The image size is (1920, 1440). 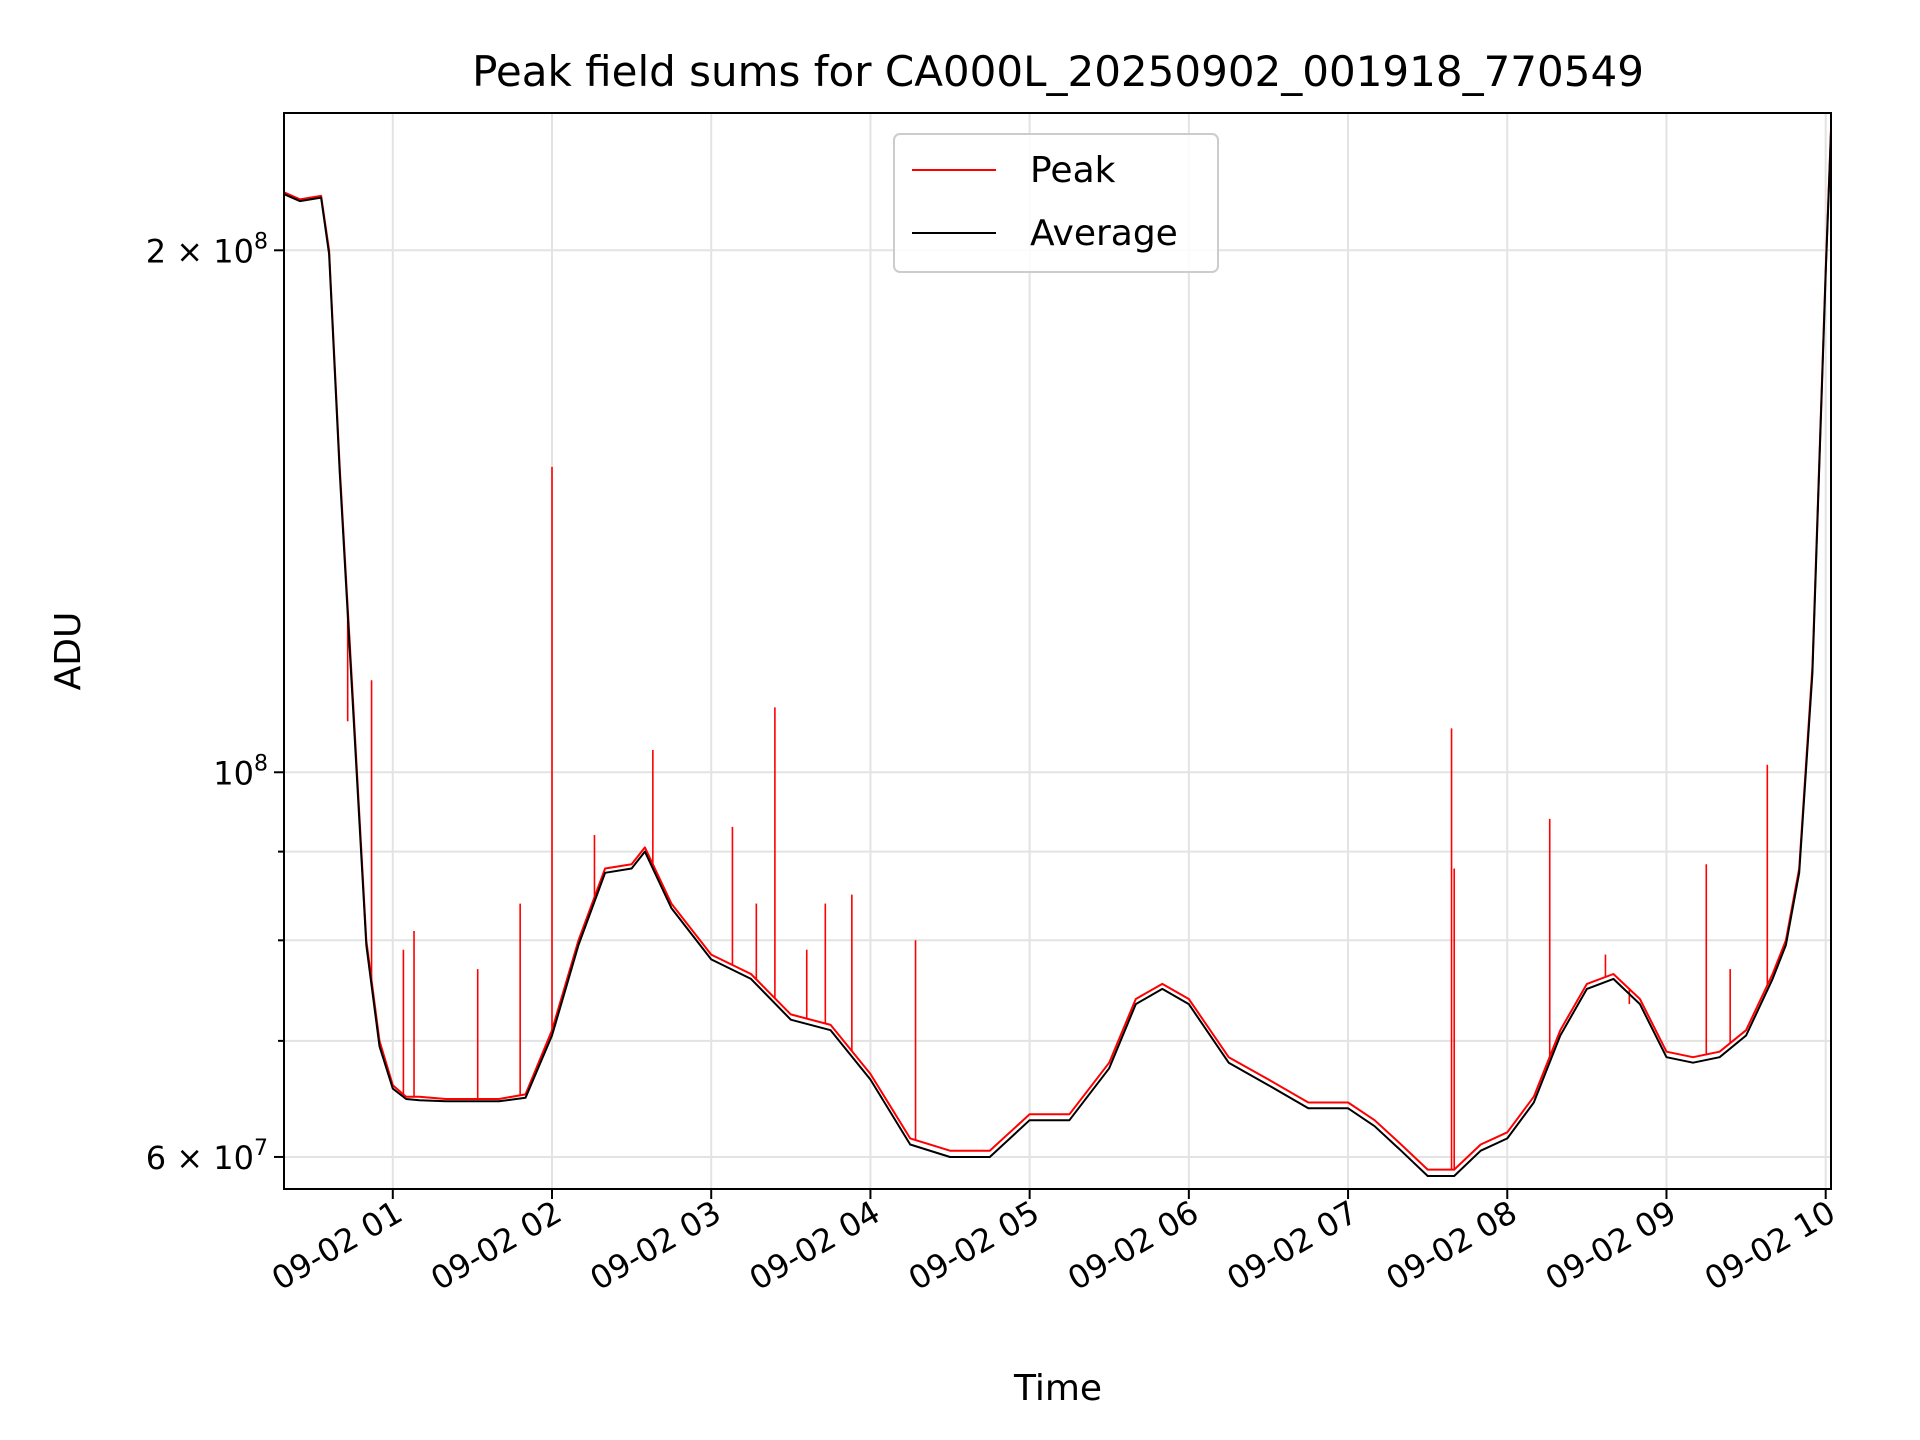 I want to click on legend-label-peak: Peak, so click(x=1073, y=170).